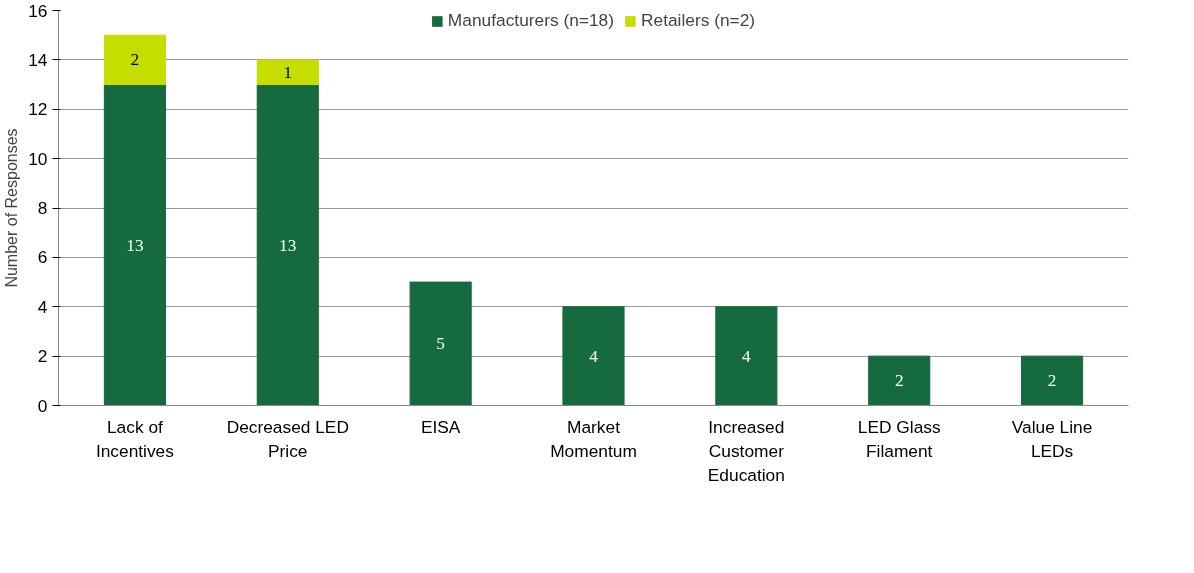 The height and width of the screenshot is (573, 1194). I want to click on legend-label: Retailers (n=2), so click(698, 20).